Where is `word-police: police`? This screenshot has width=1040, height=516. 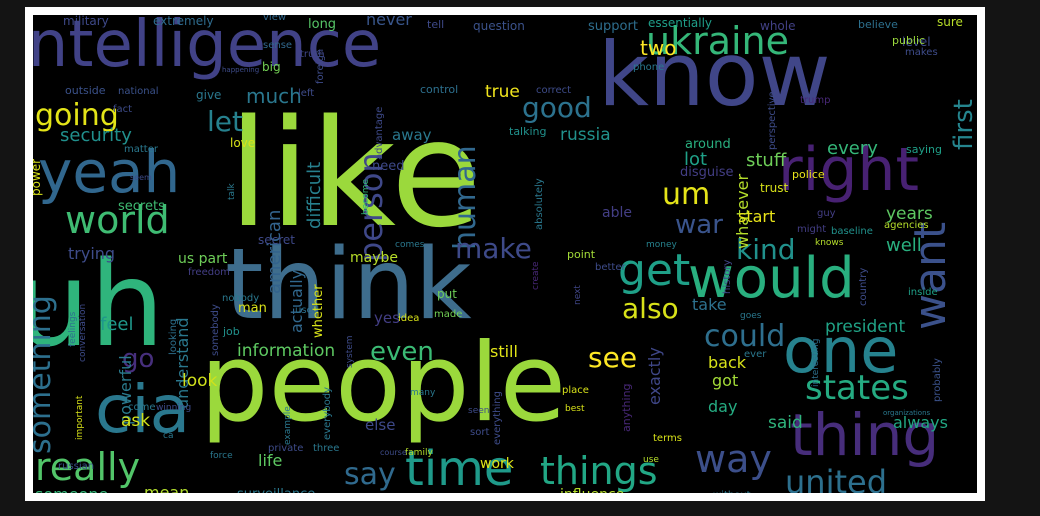 word-police: police is located at coordinates (808, 174).